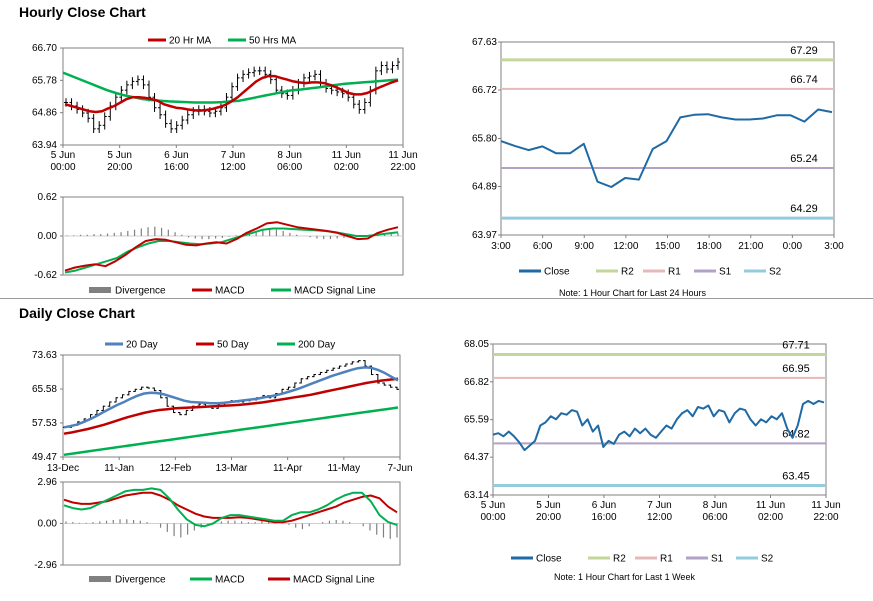 The image size is (873, 601). I want to click on daily-levels-ytick-label: 64.37, so click(476, 457).